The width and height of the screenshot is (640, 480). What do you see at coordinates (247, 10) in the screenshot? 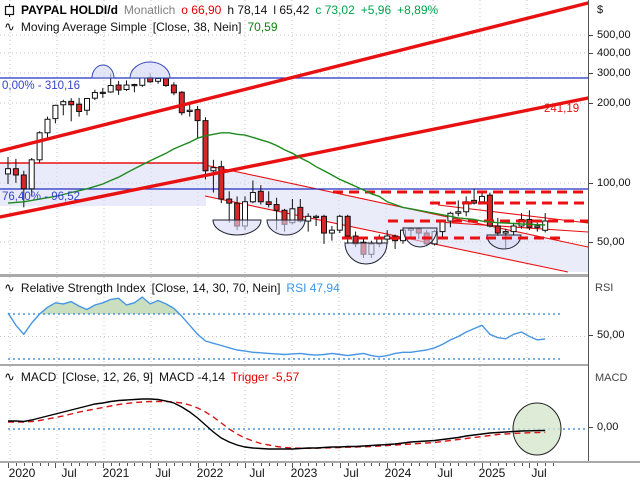
I see `high-value: h 78,14` at bounding box center [247, 10].